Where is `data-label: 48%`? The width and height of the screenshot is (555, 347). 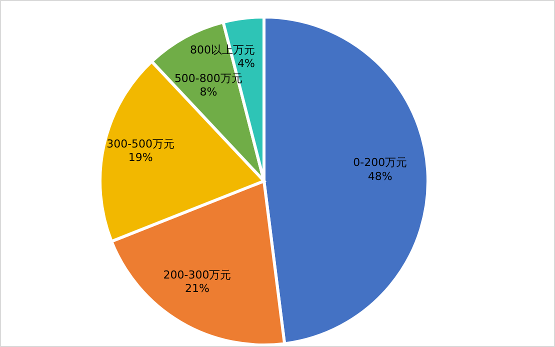
data-label: 48% is located at coordinates (380, 176).